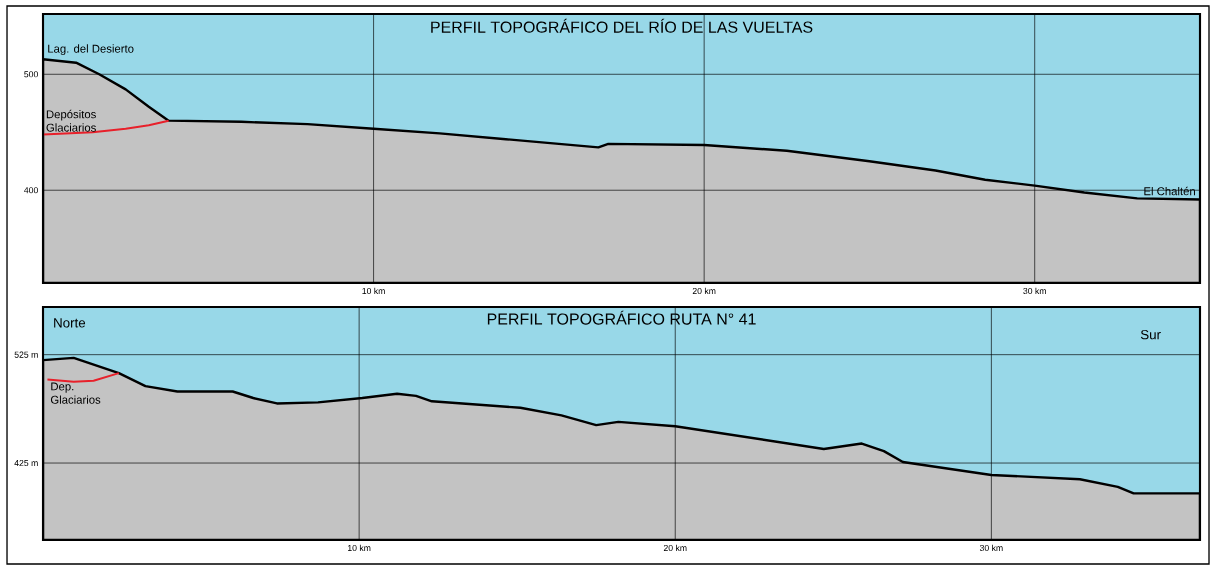 This screenshot has height=567, width=1213. Describe the element at coordinates (31, 74) in the screenshot. I see `y-tick-label: 500` at that location.